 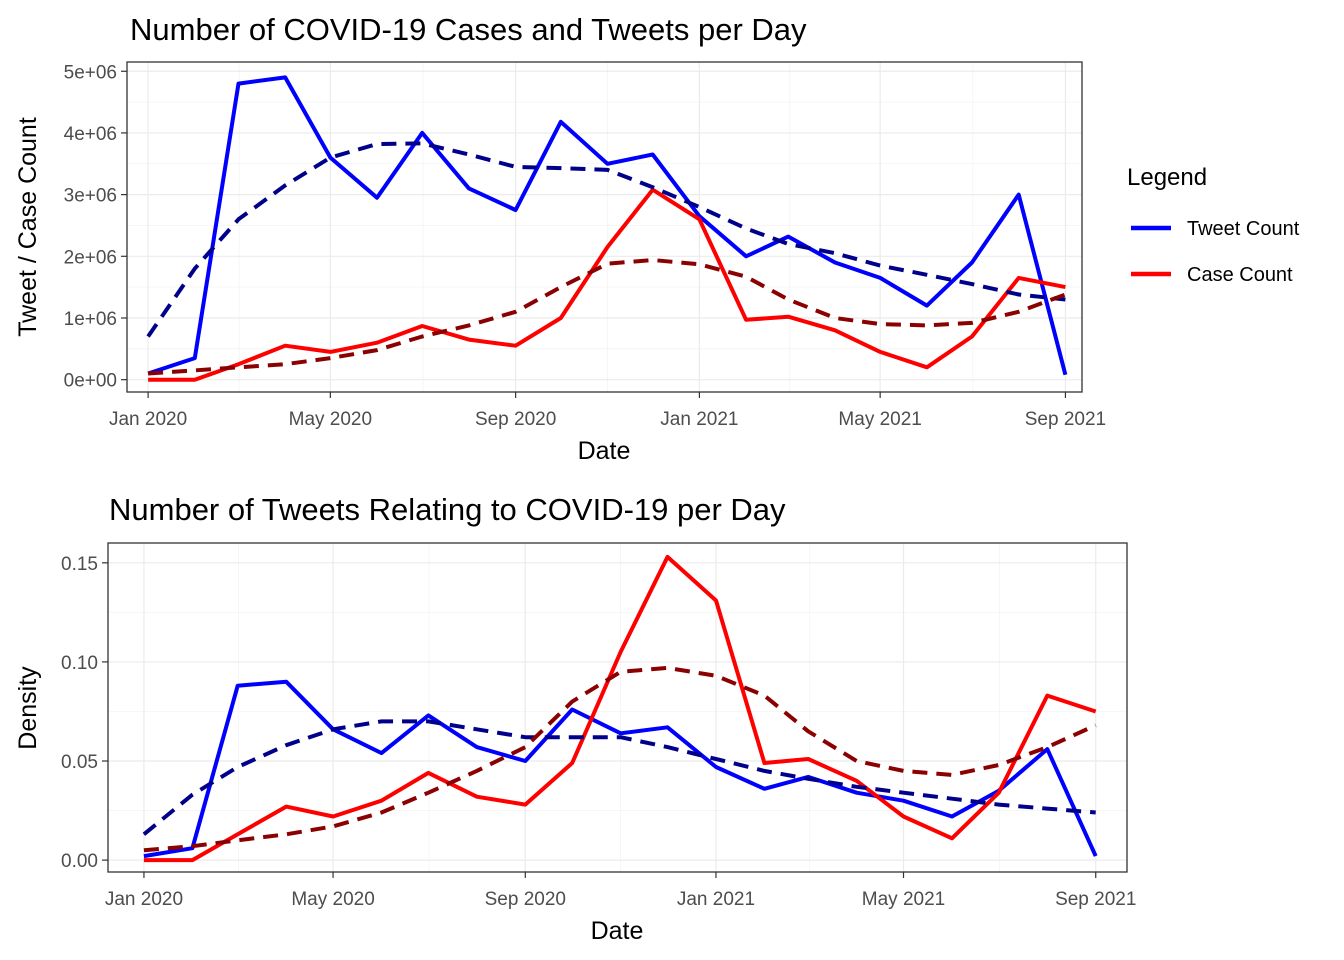 I want to click on y-tick-label: 0.10, so click(x=79, y=663).